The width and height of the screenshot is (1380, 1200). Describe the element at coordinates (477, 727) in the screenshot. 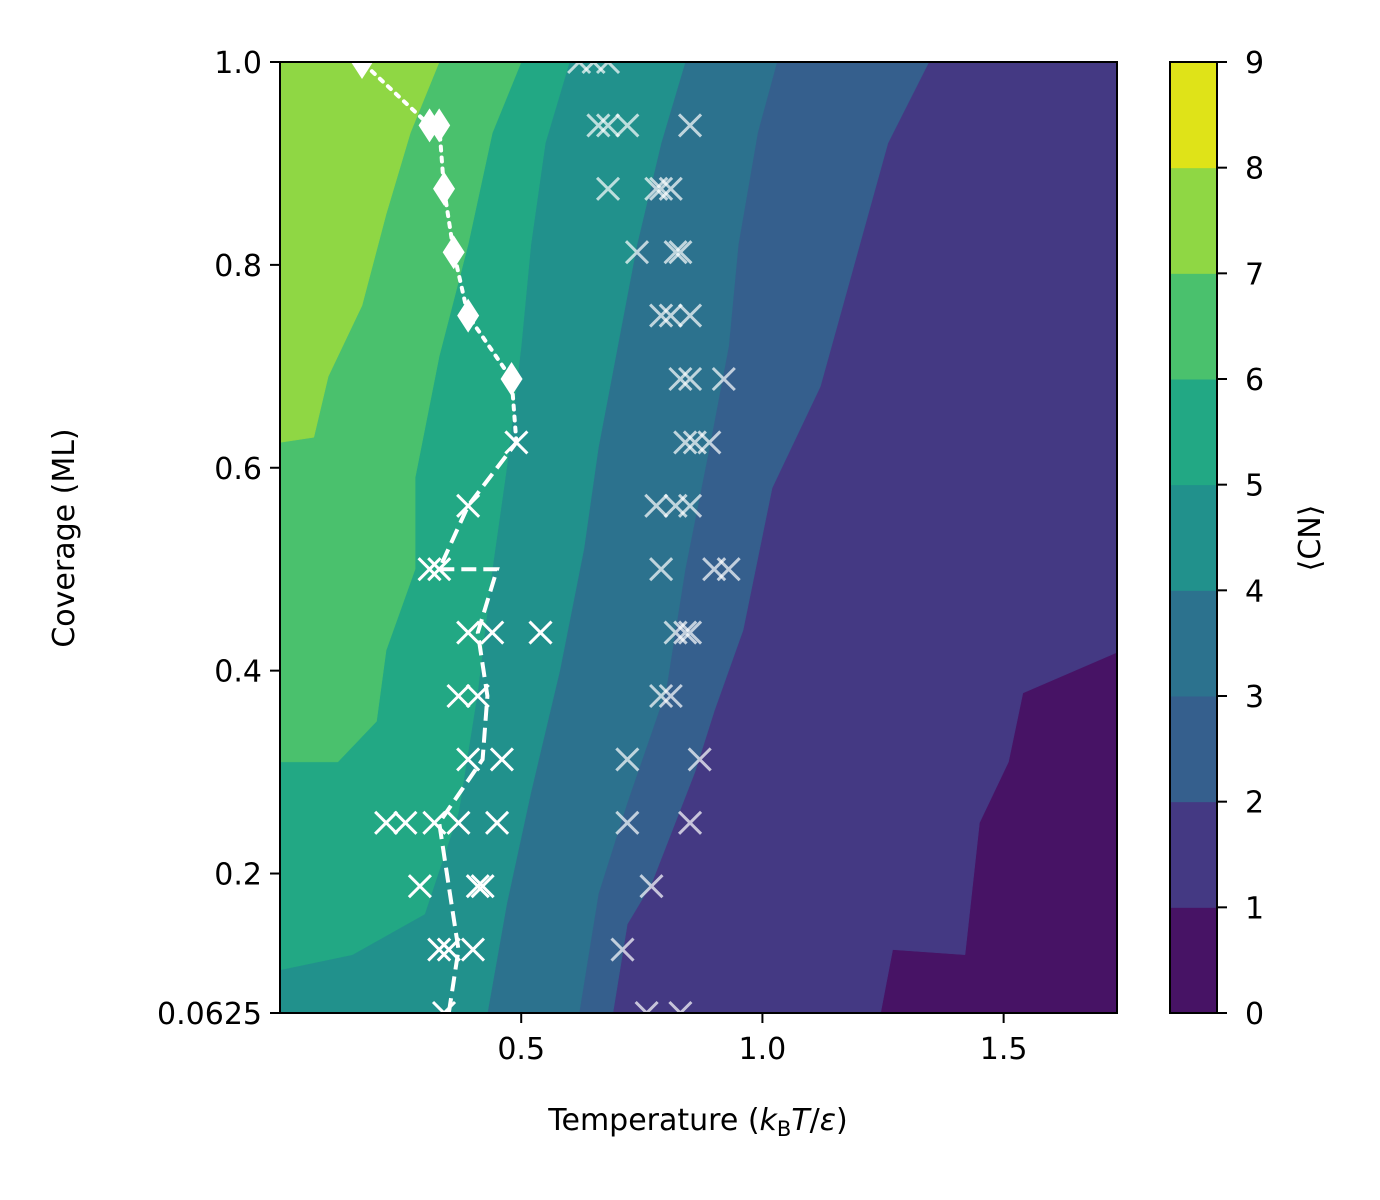

I see `dashed-line` at that location.